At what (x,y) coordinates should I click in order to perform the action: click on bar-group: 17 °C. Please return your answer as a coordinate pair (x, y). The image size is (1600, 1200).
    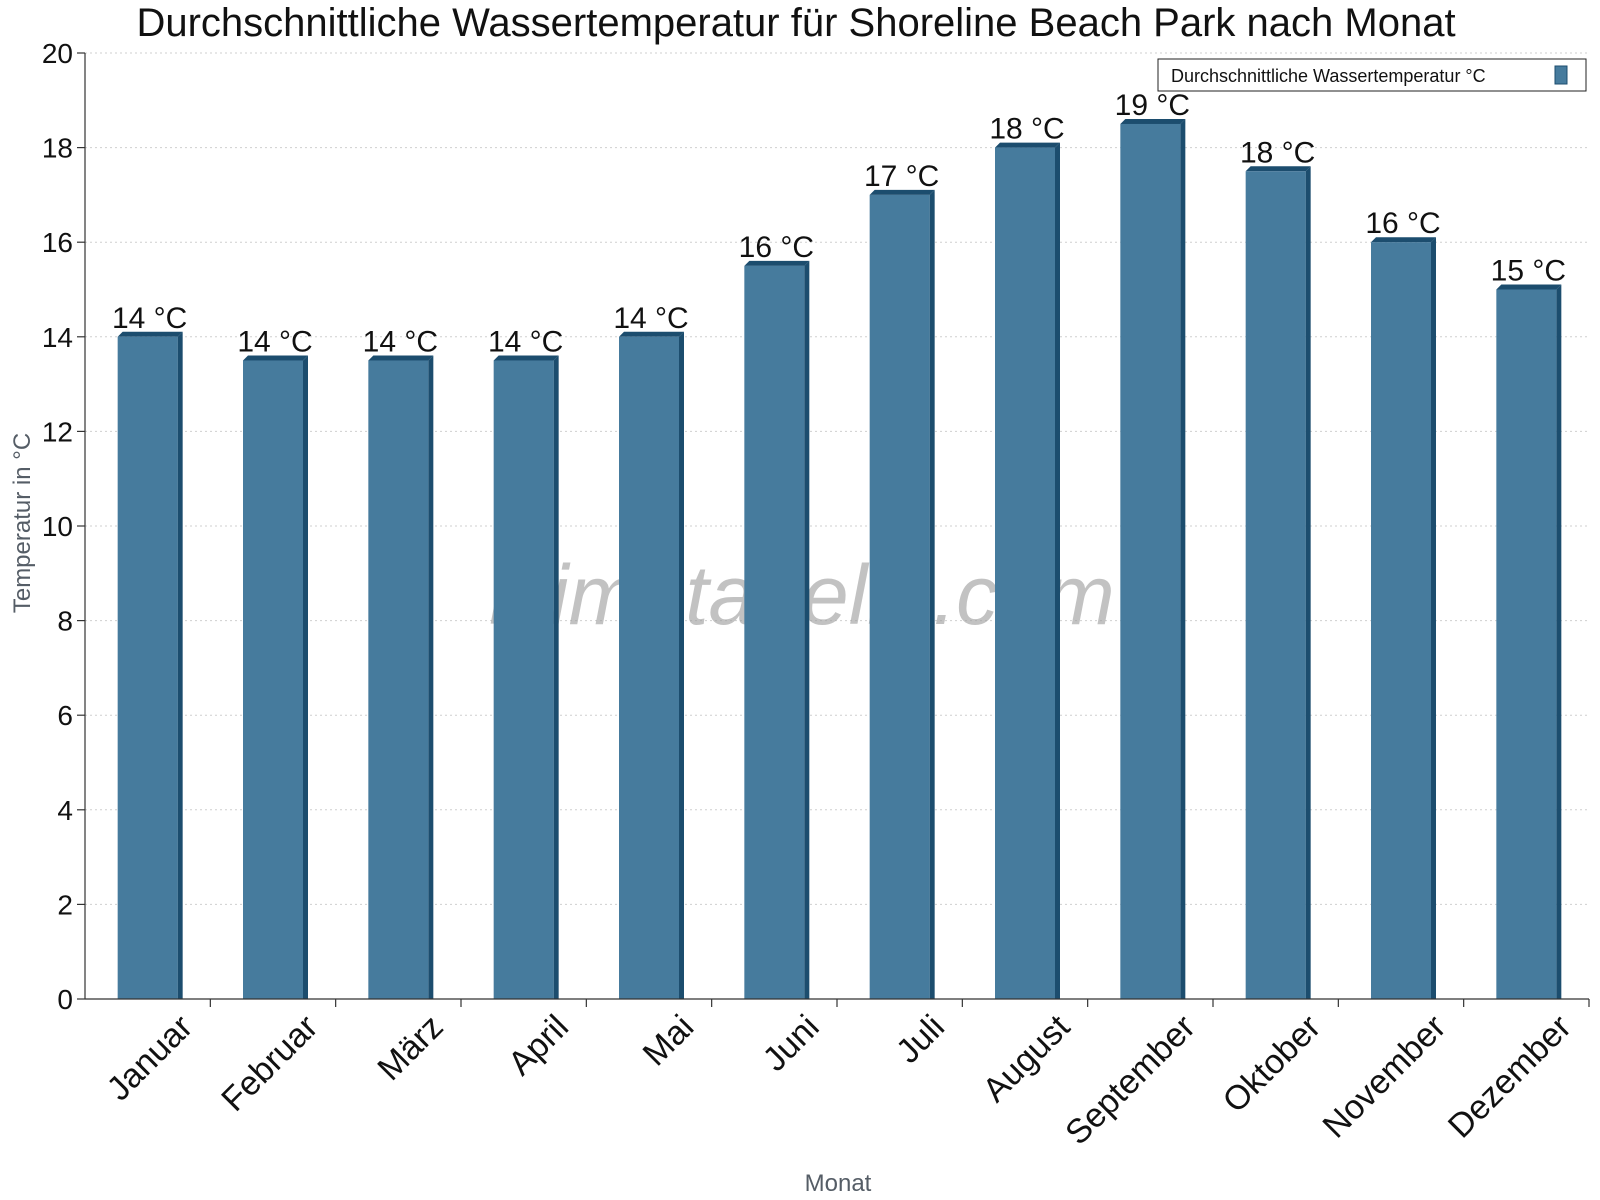
    Looking at the image, I should click on (901, 579).